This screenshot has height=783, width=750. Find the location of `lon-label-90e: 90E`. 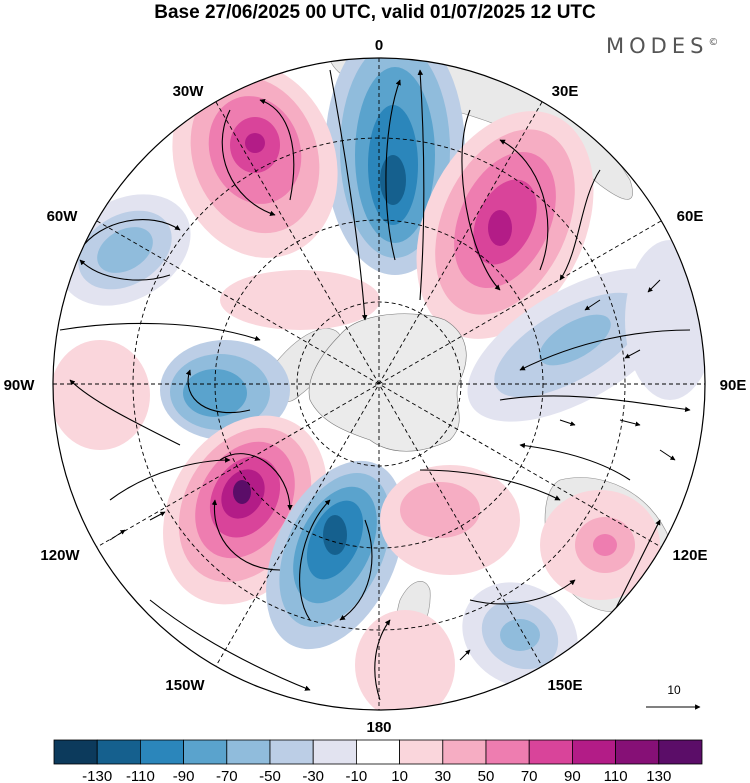

lon-label-90e: 90E is located at coordinates (733, 385).